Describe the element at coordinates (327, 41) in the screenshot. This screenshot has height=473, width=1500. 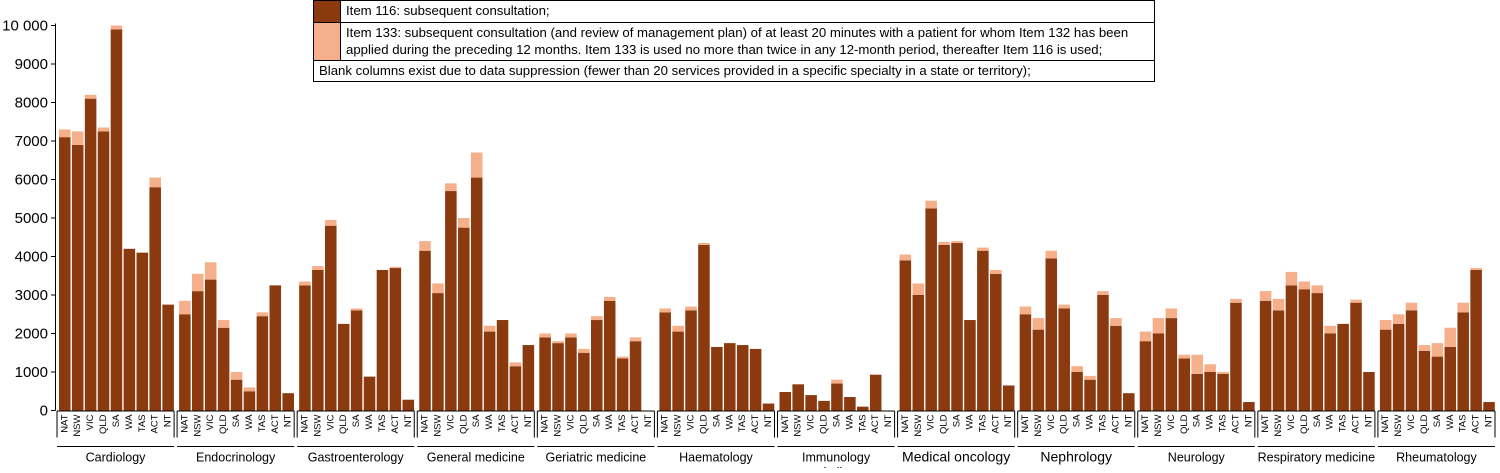
I see `legend-swatch-item133` at that location.